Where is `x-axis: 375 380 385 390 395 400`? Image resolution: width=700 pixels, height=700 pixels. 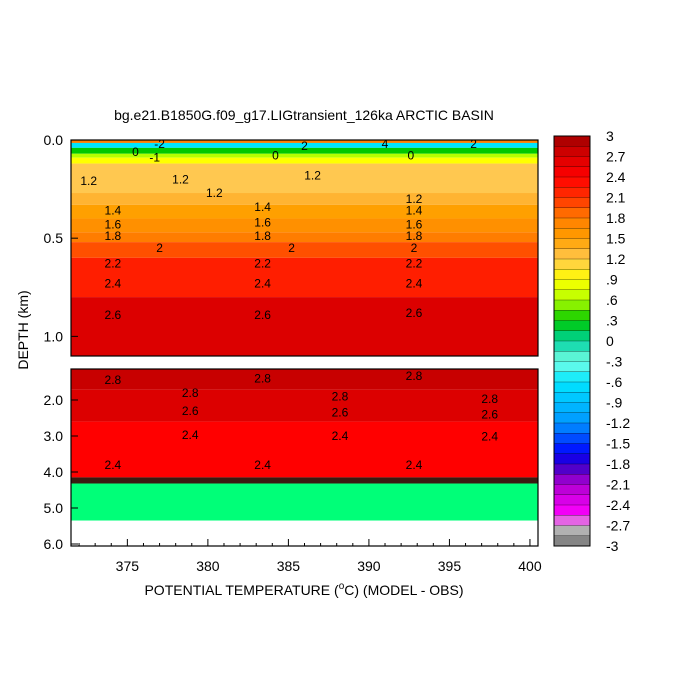
x-axis: 375 380 385 390 395 400 is located at coordinates (310, 556).